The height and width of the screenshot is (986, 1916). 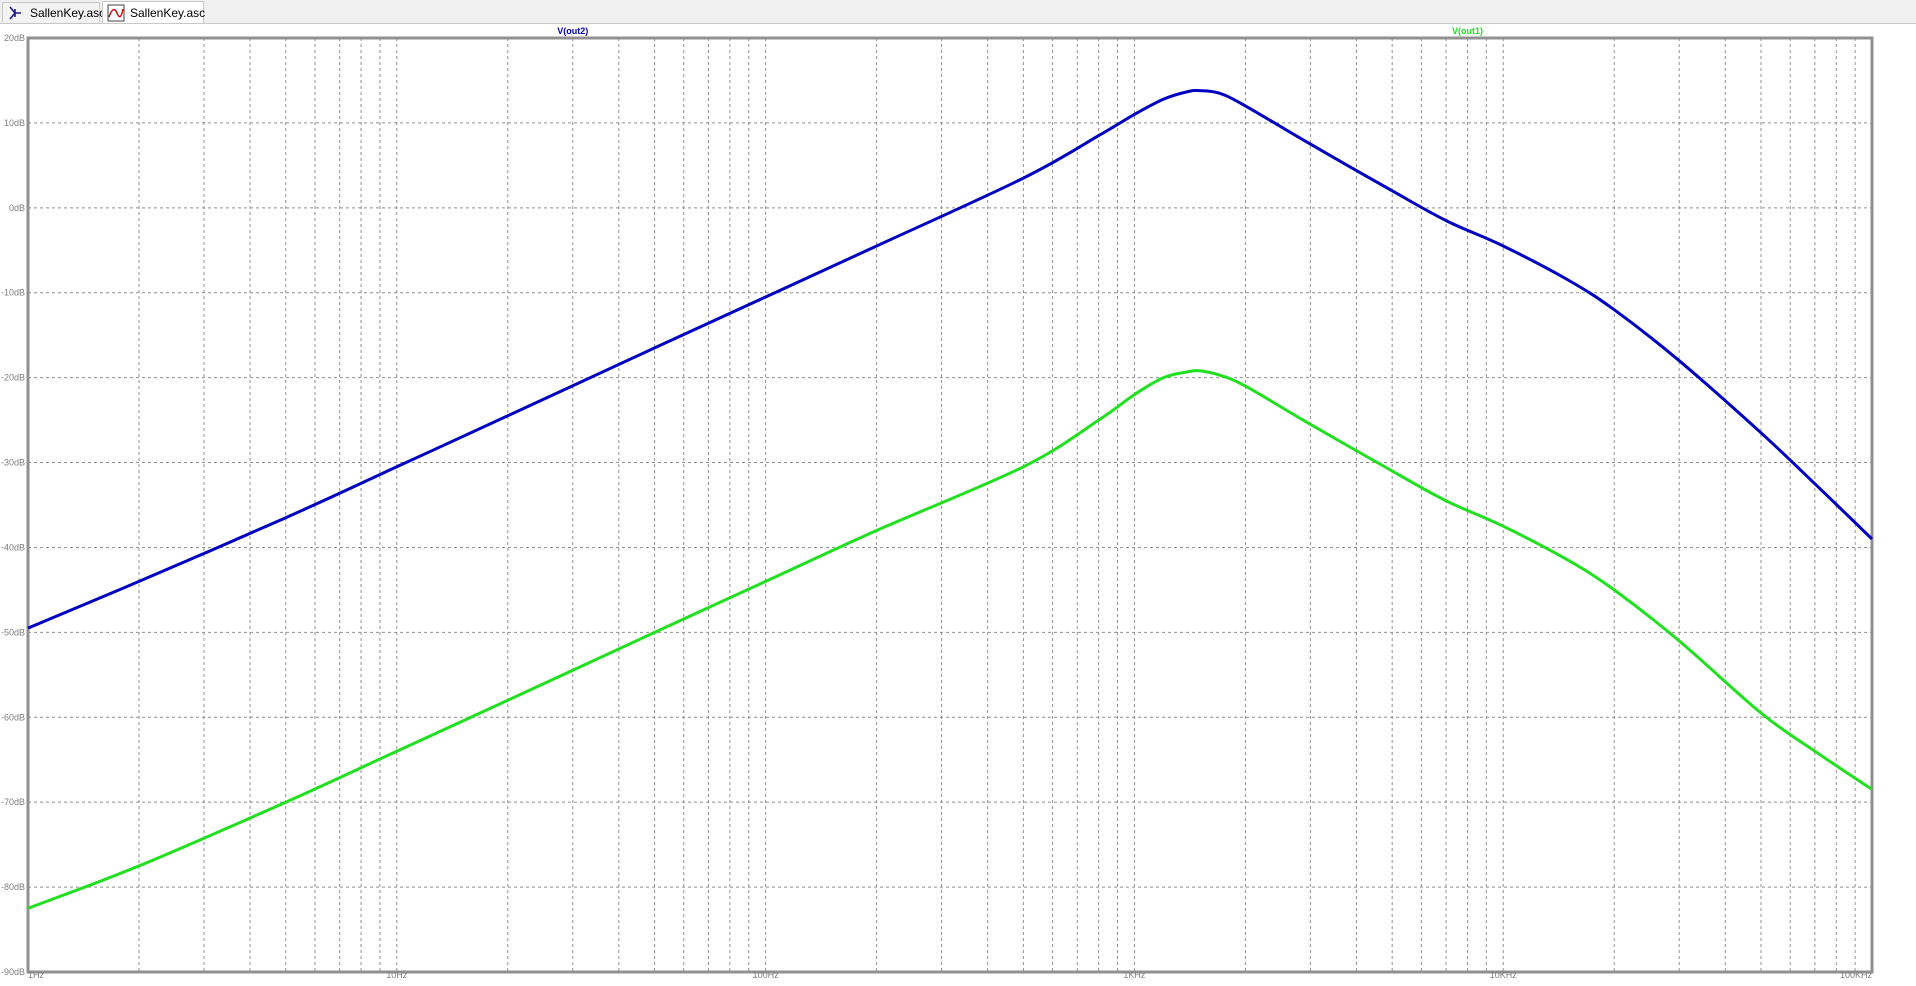 What do you see at coordinates (1504, 975) in the screenshot?
I see `x-tick-label: 10KHz` at bounding box center [1504, 975].